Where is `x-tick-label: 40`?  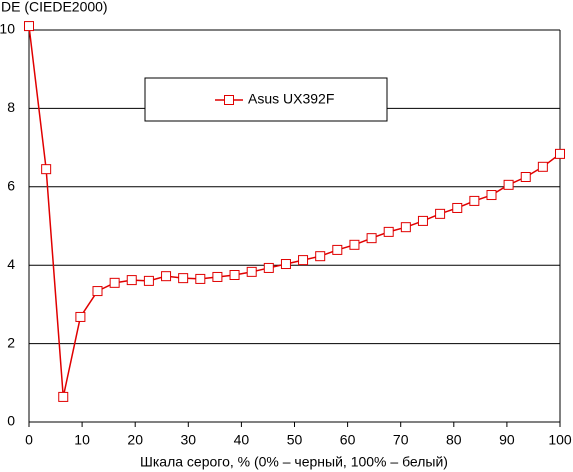 x-tick-label: 40 is located at coordinates (242, 440).